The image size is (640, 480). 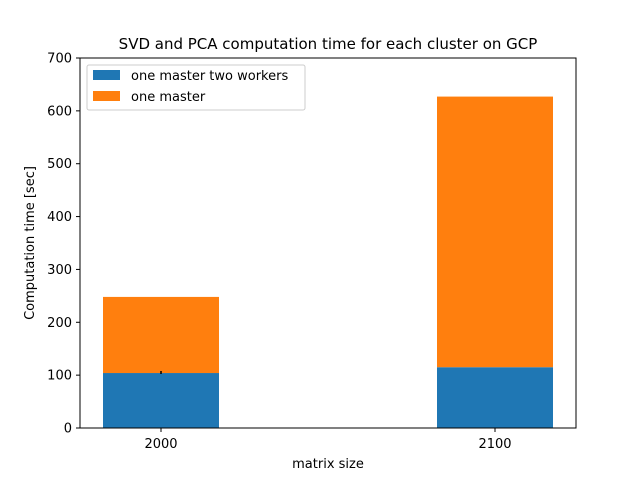 What do you see at coordinates (209, 76) in the screenshot?
I see `legend-label-series-0: one master two workers` at bounding box center [209, 76].